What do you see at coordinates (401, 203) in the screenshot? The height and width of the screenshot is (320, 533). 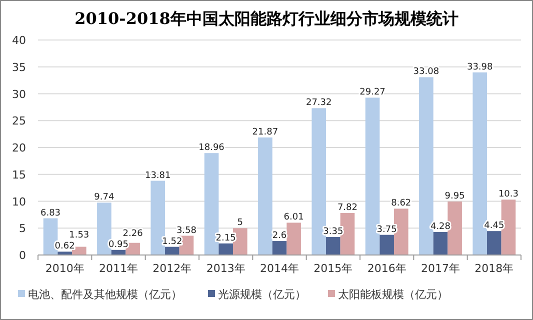 I see `data-label: 8.62` at bounding box center [401, 203].